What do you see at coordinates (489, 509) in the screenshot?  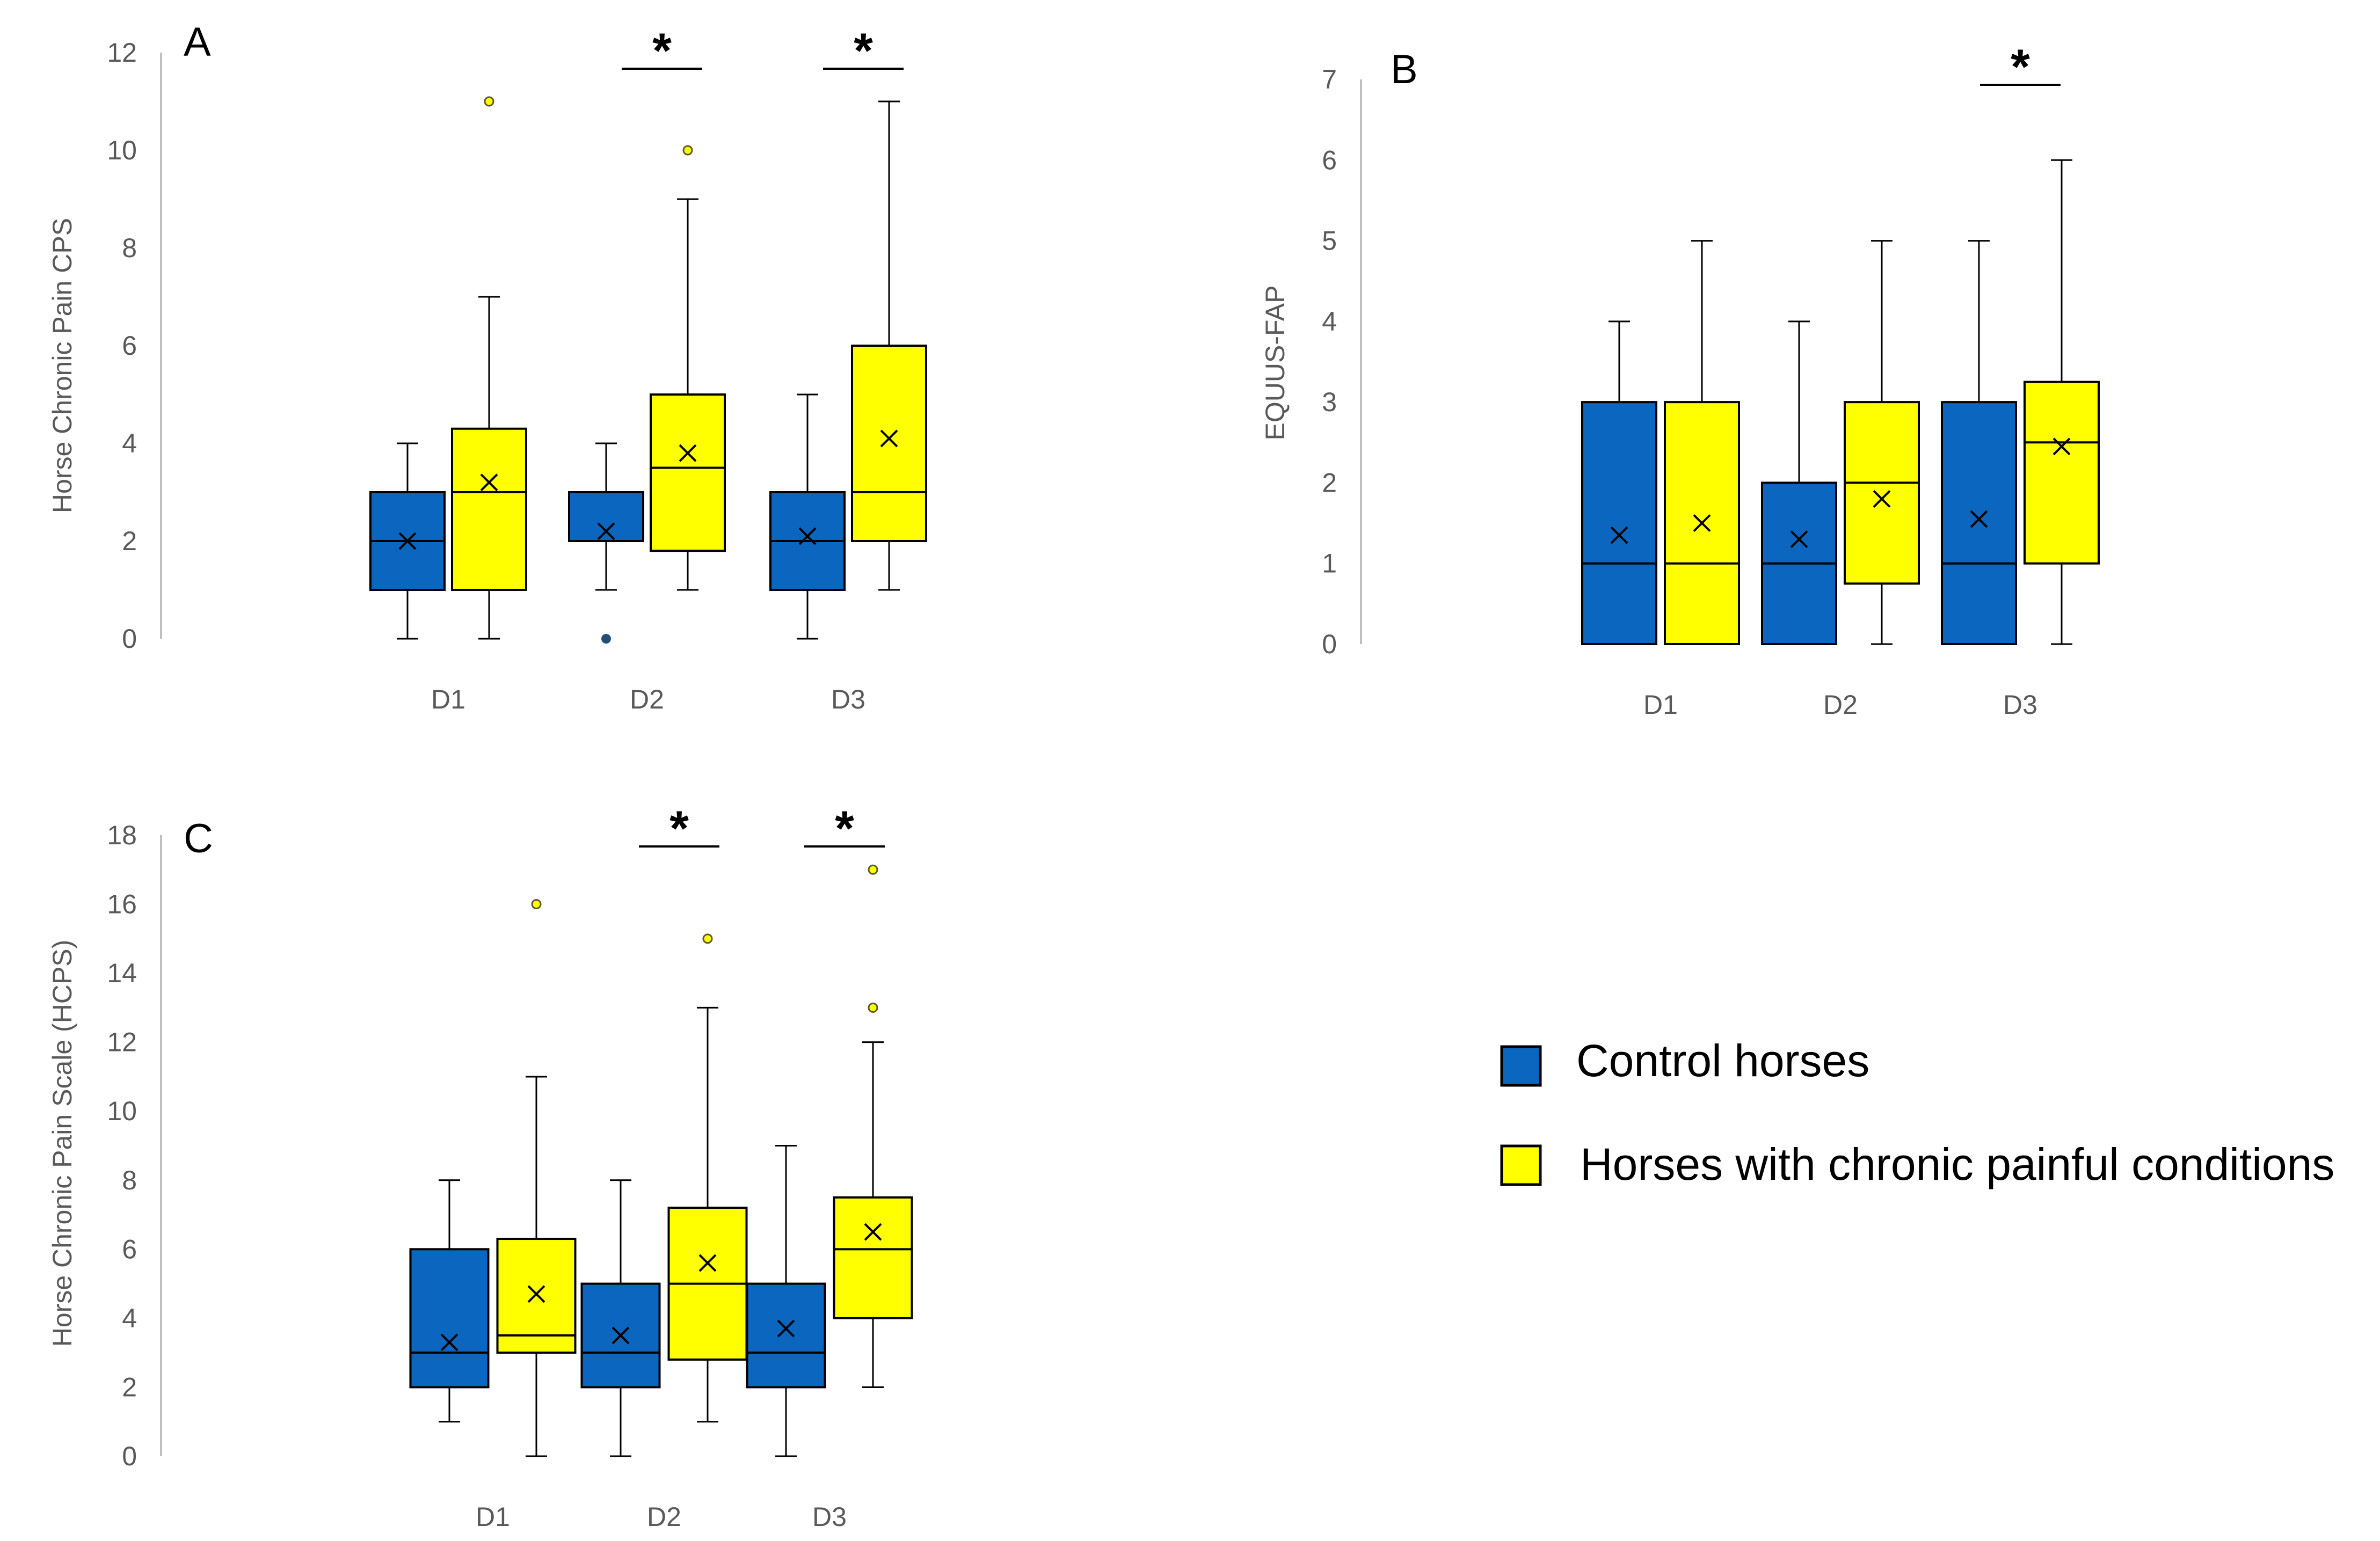 I see `panel-a-chronic-d1-box` at bounding box center [489, 509].